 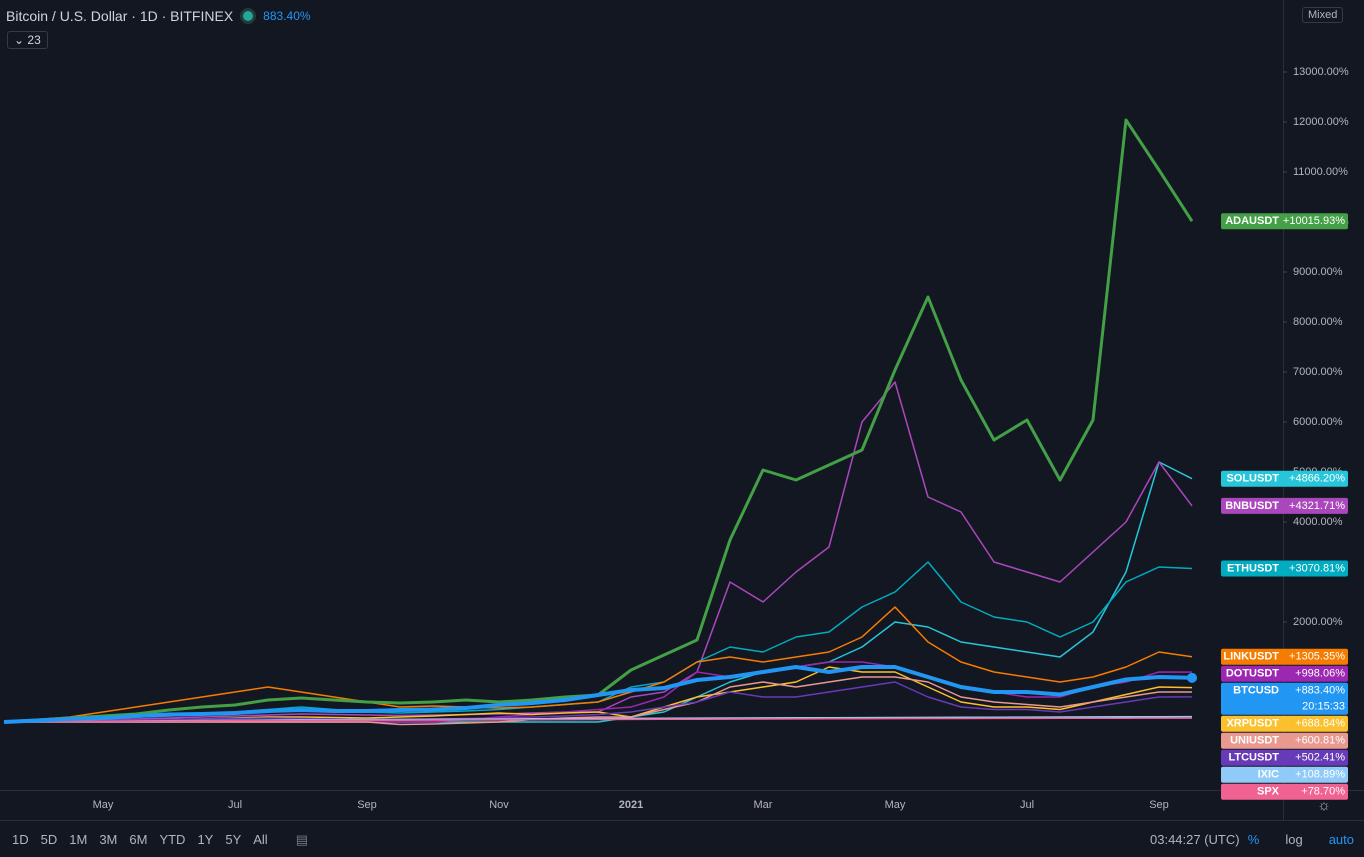 What do you see at coordinates (1320, 674) in the screenshot?
I see `value-label: +998.06%` at bounding box center [1320, 674].